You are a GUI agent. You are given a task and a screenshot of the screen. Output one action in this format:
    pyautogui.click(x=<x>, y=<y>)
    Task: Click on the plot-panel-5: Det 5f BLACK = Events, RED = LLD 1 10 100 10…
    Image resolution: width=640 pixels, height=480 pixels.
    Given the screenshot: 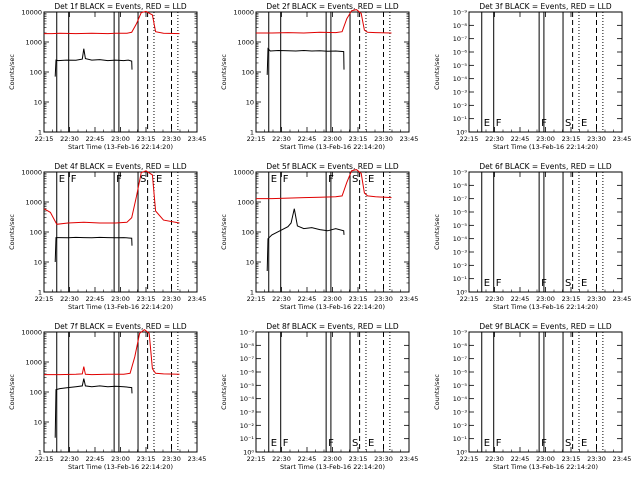 What is the action you would take?
    pyautogui.click(x=319, y=236)
    